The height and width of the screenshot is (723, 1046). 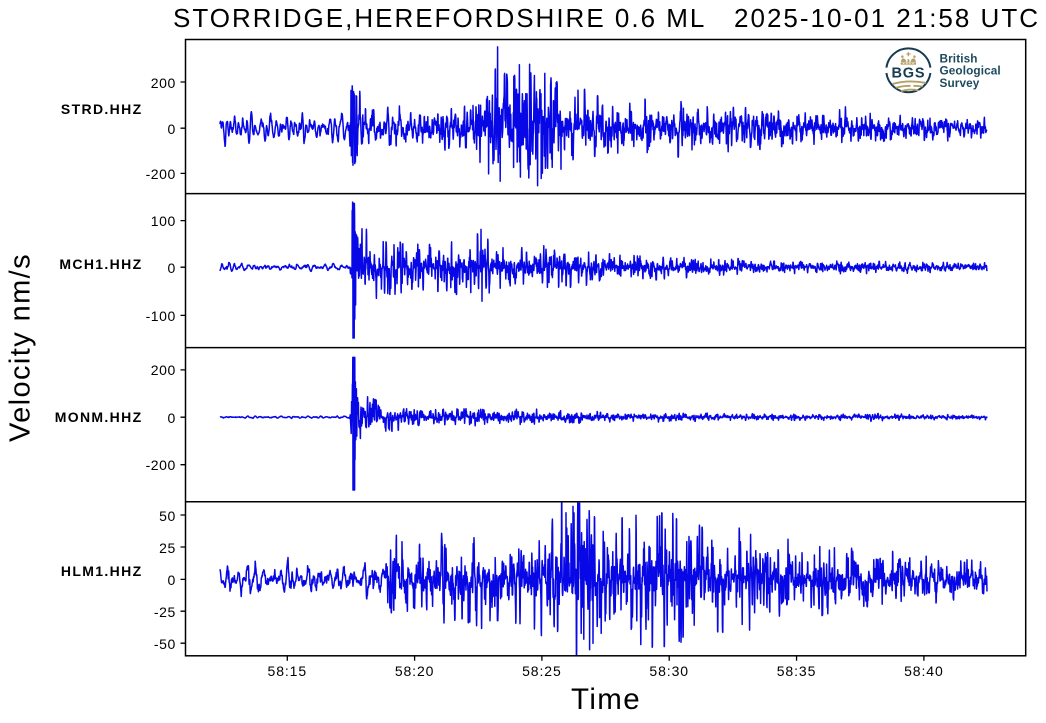 What do you see at coordinates (960, 83) in the screenshot?
I see `svg-text: Survey` at bounding box center [960, 83].